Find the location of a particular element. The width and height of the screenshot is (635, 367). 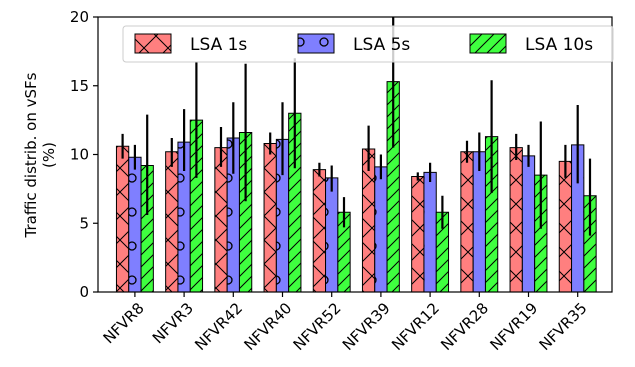

legend-swatch-lsa-1s is located at coordinates (153, 43).